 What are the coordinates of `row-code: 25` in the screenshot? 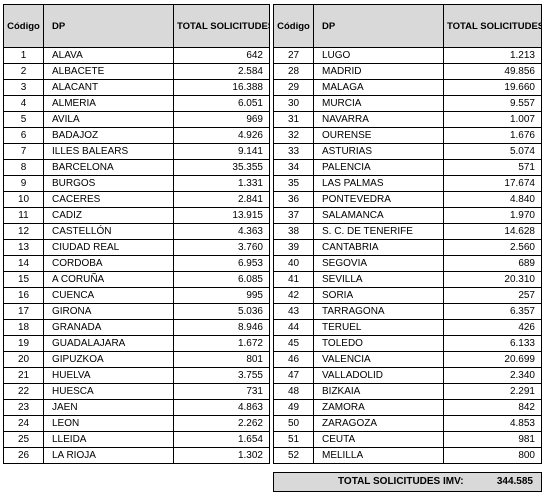 It's located at (23, 439).